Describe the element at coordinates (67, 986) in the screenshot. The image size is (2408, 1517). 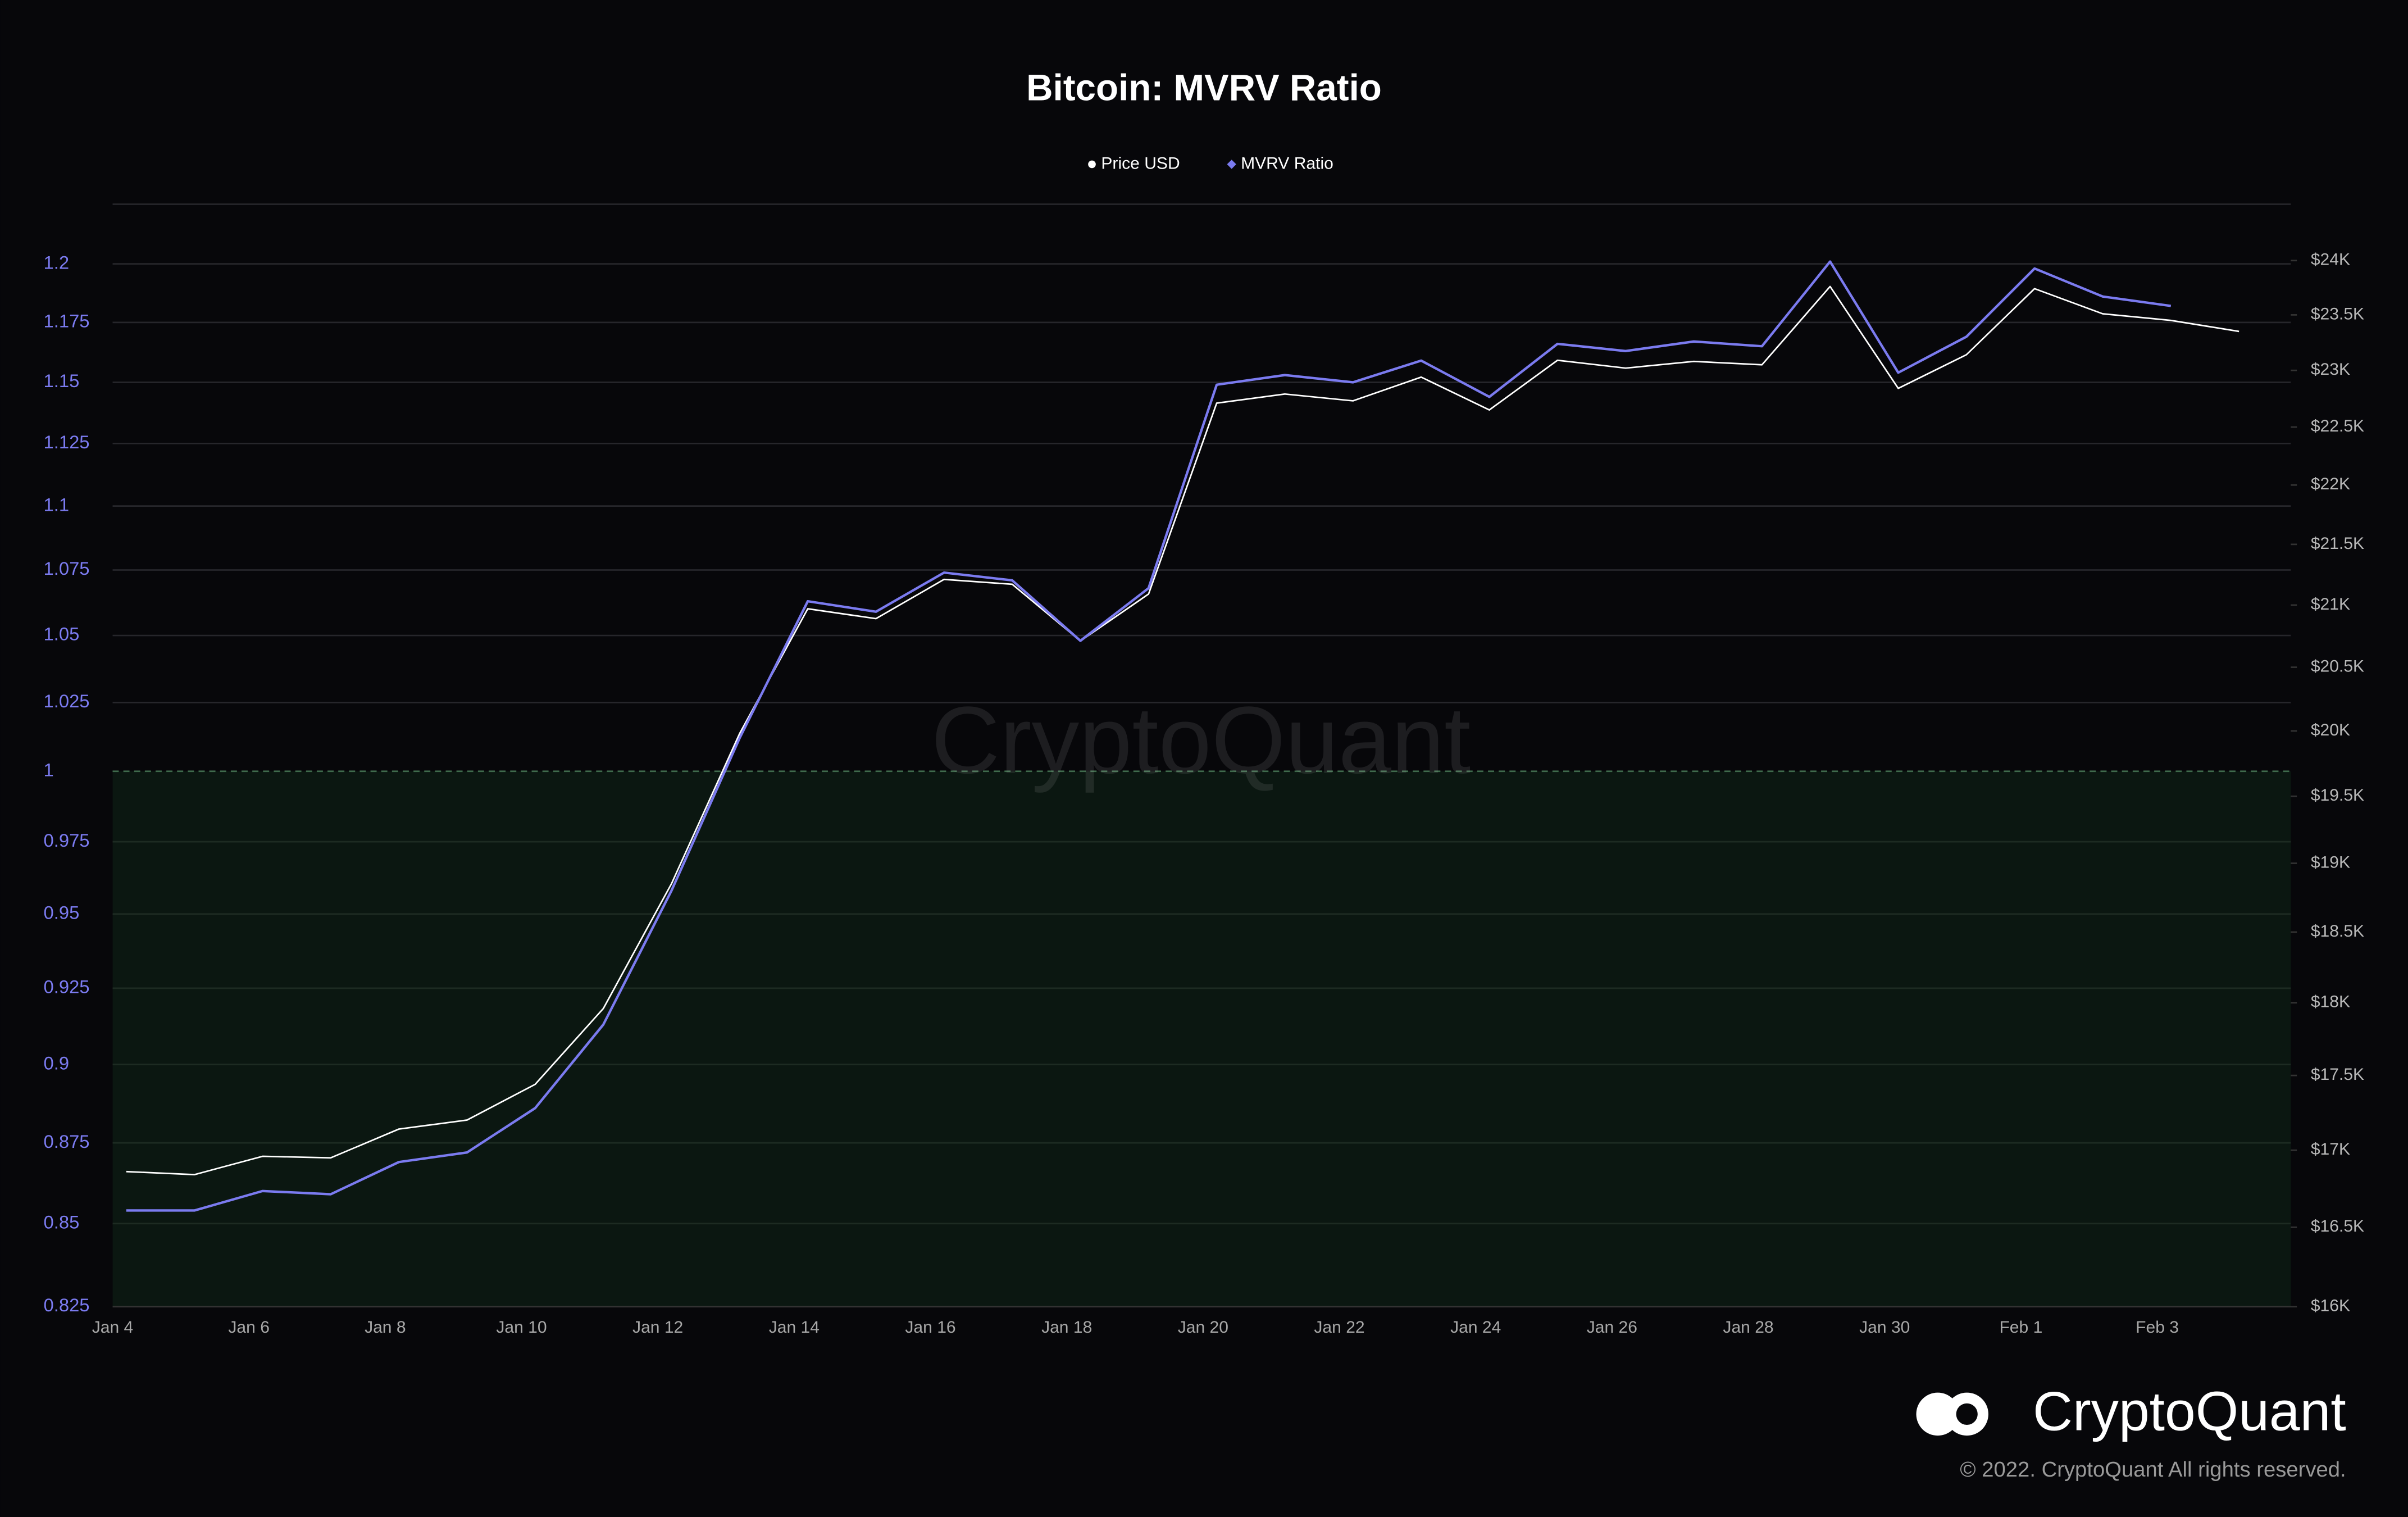
I see `y-tick-label: 0.925` at that location.